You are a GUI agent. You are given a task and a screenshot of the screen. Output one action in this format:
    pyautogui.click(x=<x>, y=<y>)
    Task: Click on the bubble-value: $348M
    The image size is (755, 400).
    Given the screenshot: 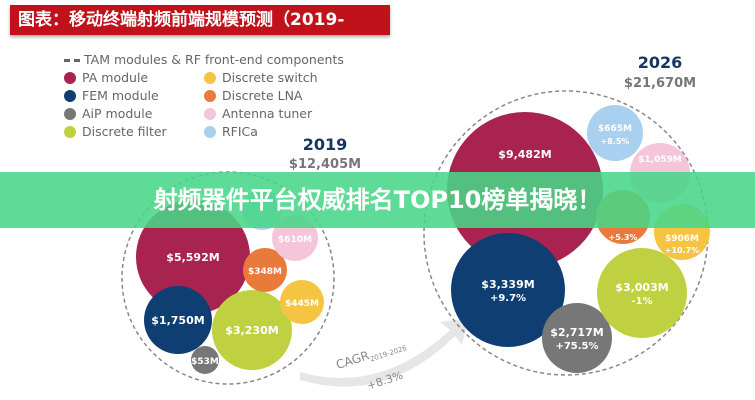 What is the action you would take?
    pyautogui.click(x=265, y=272)
    